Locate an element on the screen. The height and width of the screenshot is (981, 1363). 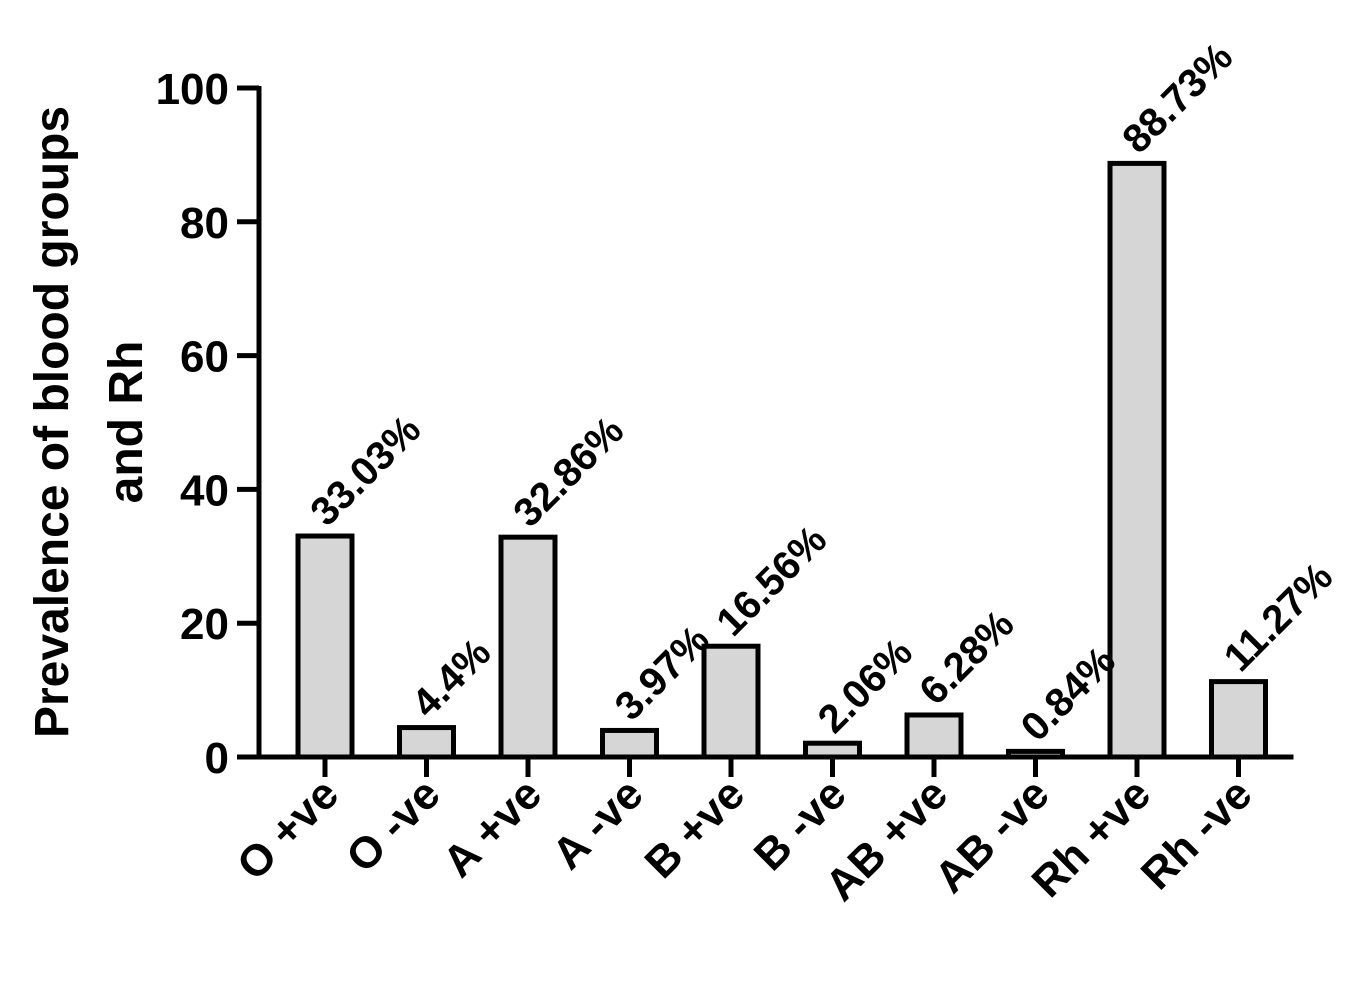
x-tick-label-2: A +ve is located at coordinates (492, 827).